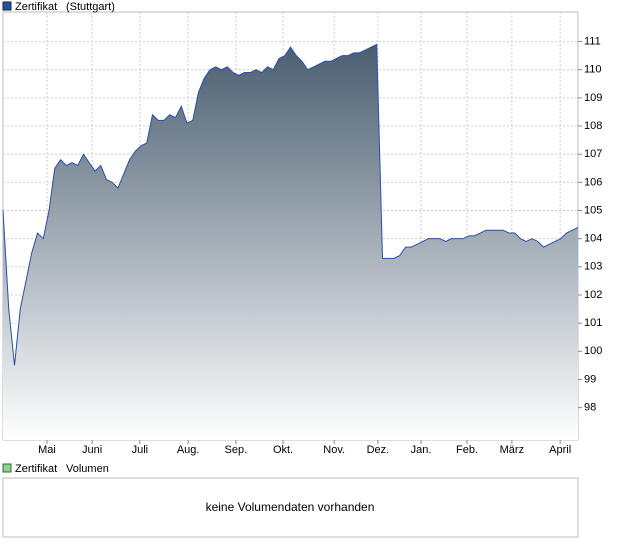 The height and width of the screenshot is (551, 620). Describe the element at coordinates (593, 295) in the screenshot. I see `y-tick-label: 102` at that location.